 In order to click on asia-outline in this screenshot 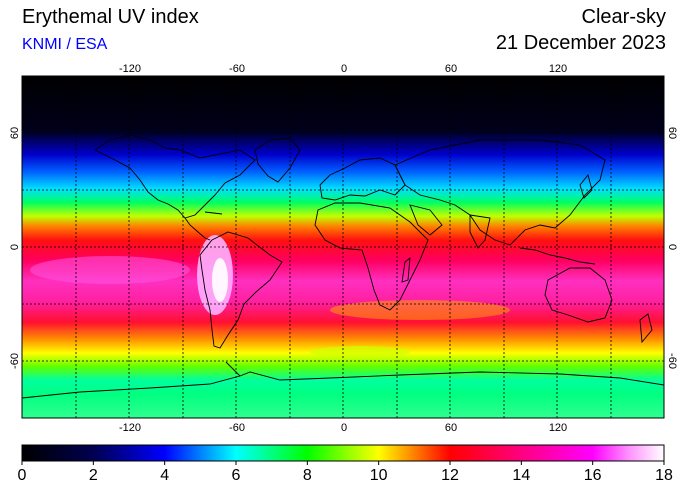, I will do `click(500, 192)`.